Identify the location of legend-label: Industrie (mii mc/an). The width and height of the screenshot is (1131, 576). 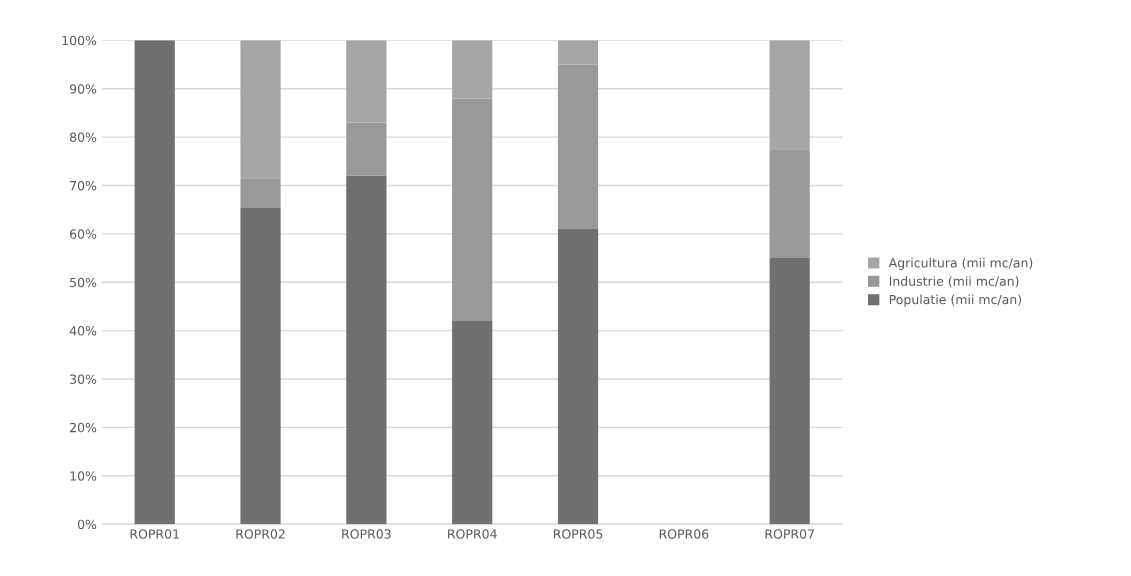
(954, 282).